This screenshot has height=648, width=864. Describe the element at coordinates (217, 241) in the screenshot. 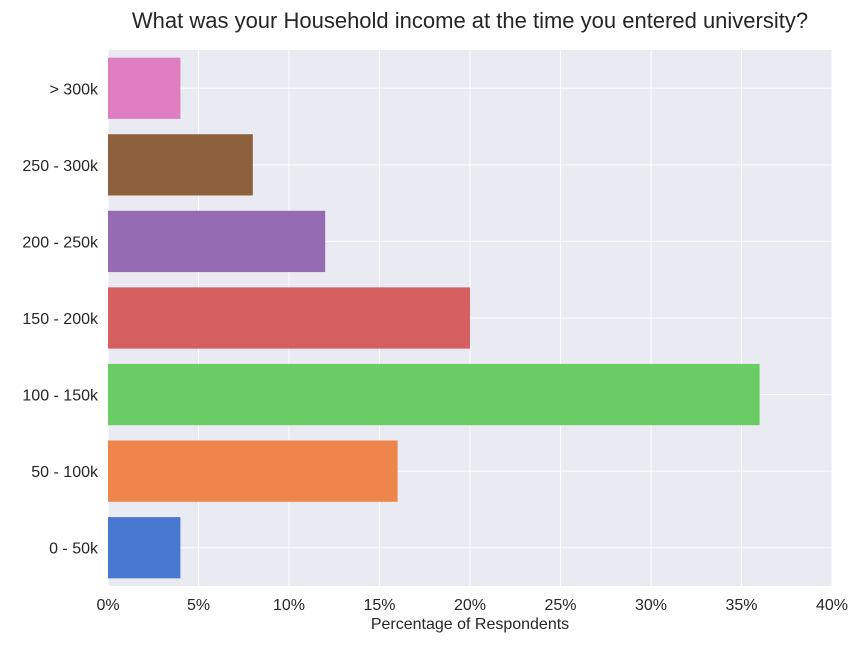

I see `bar-200-250k` at that location.